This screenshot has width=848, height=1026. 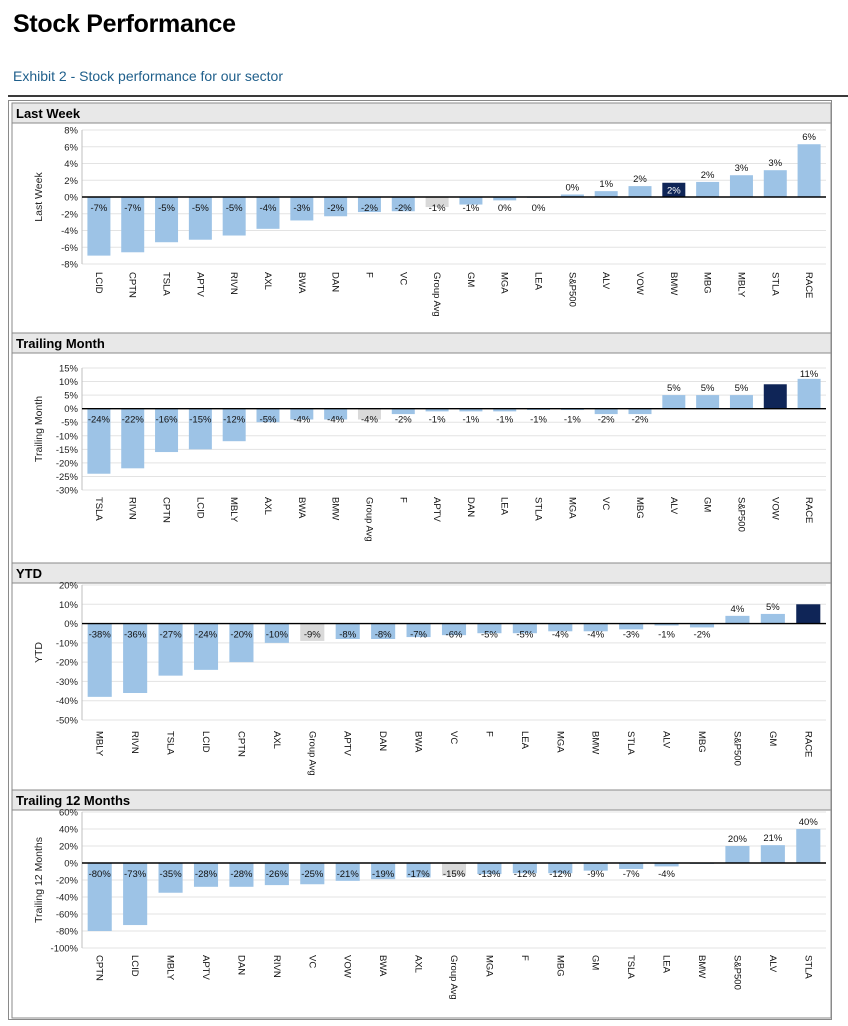 I want to click on last-week-category-label-lea: LEA, so click(x=538, y=281).